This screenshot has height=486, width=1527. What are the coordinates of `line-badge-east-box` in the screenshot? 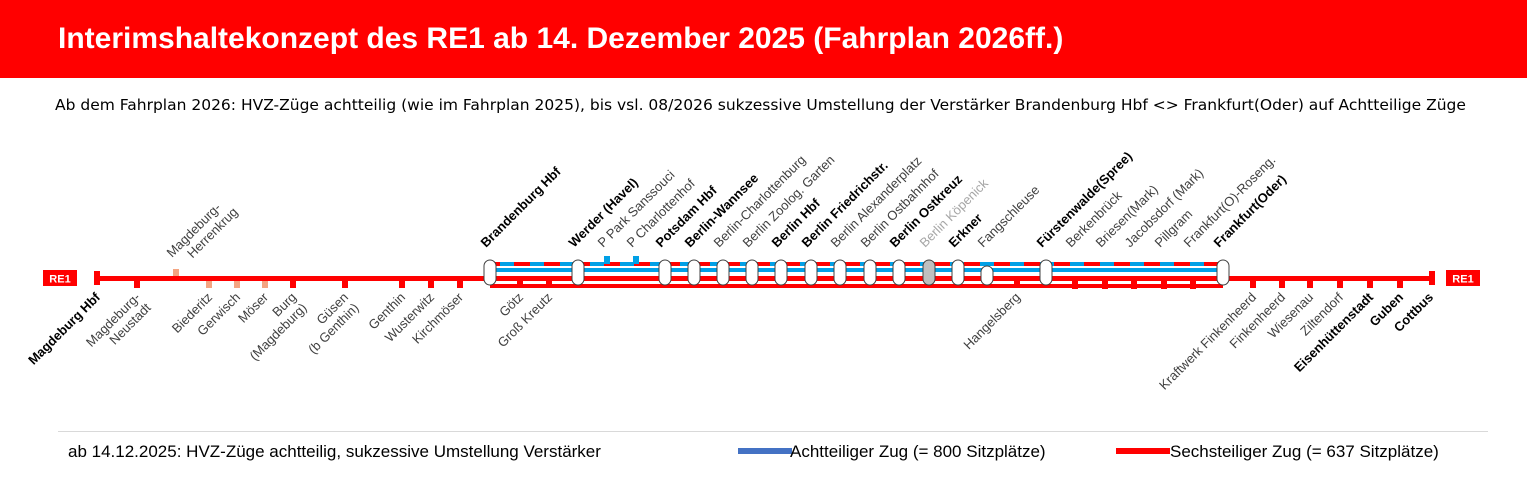 It's located at (1463, 278).